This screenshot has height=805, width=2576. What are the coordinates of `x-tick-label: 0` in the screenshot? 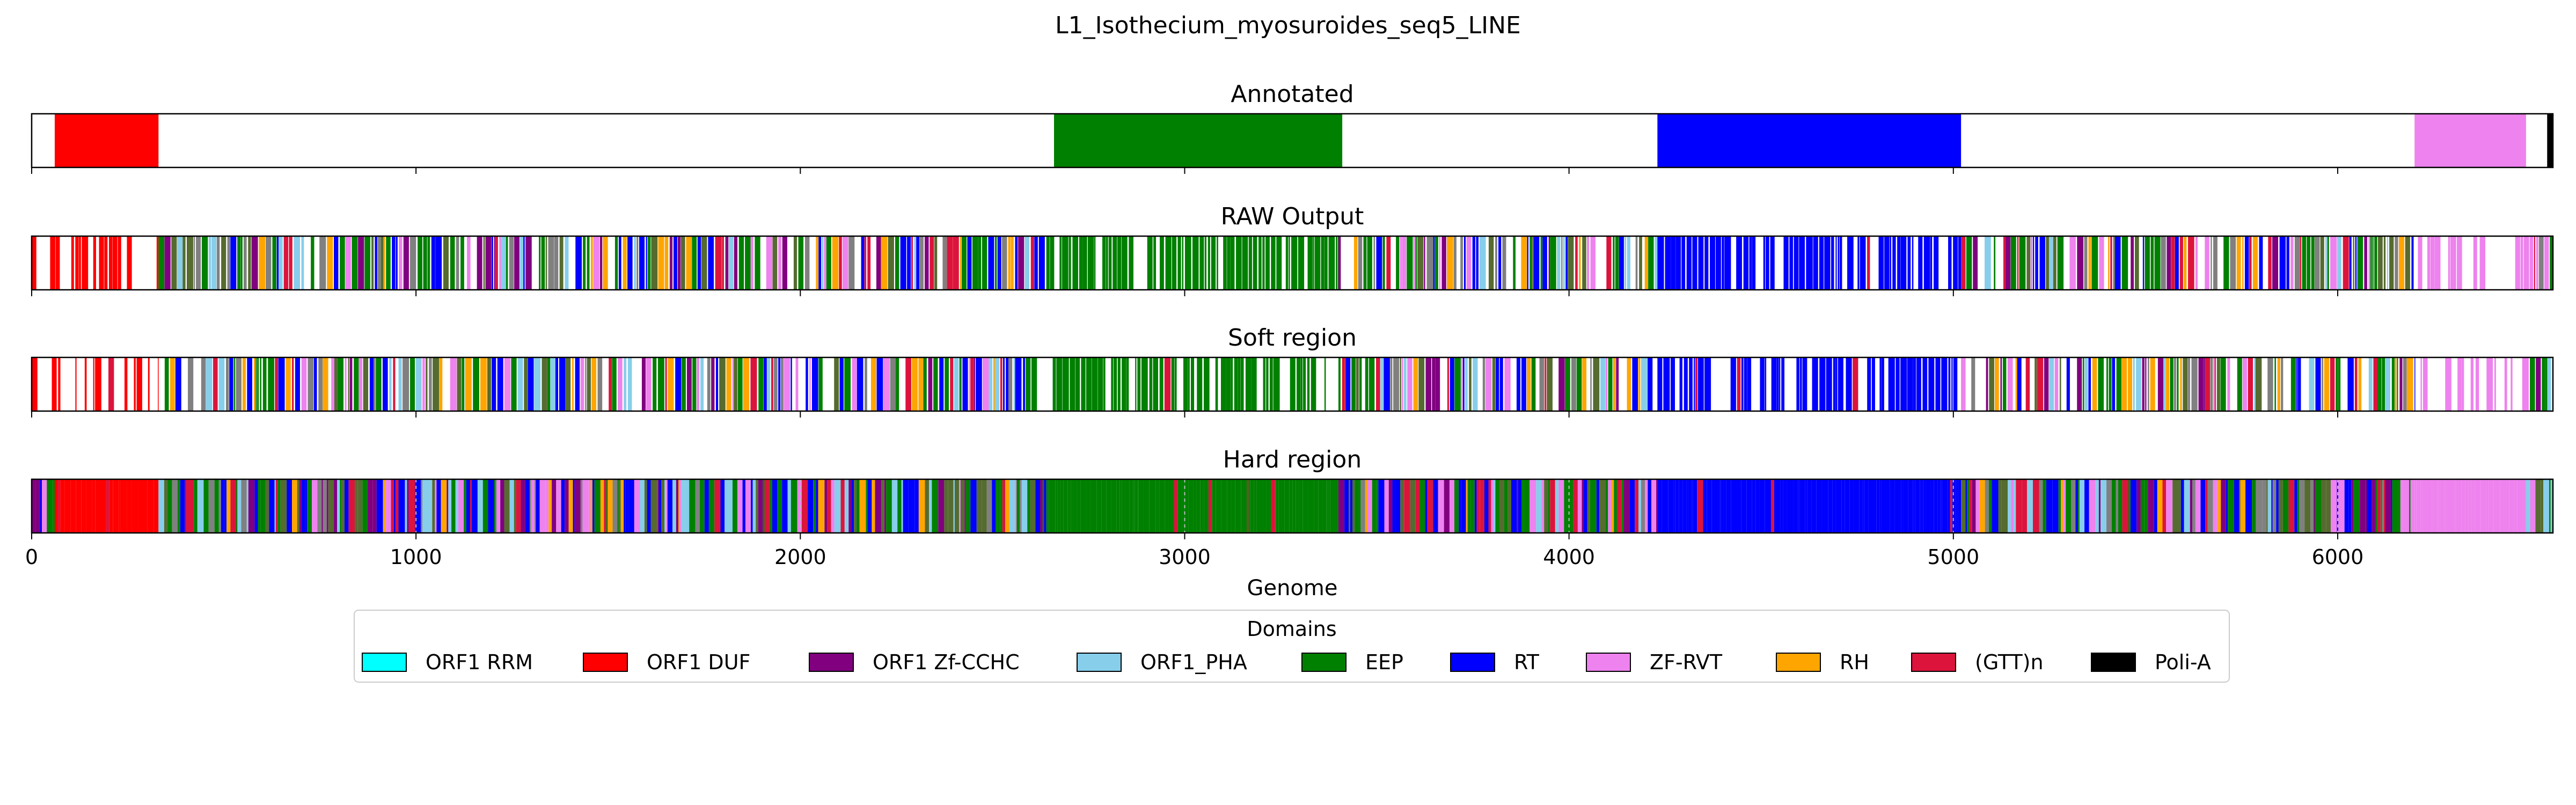 It's located at (31, 557).